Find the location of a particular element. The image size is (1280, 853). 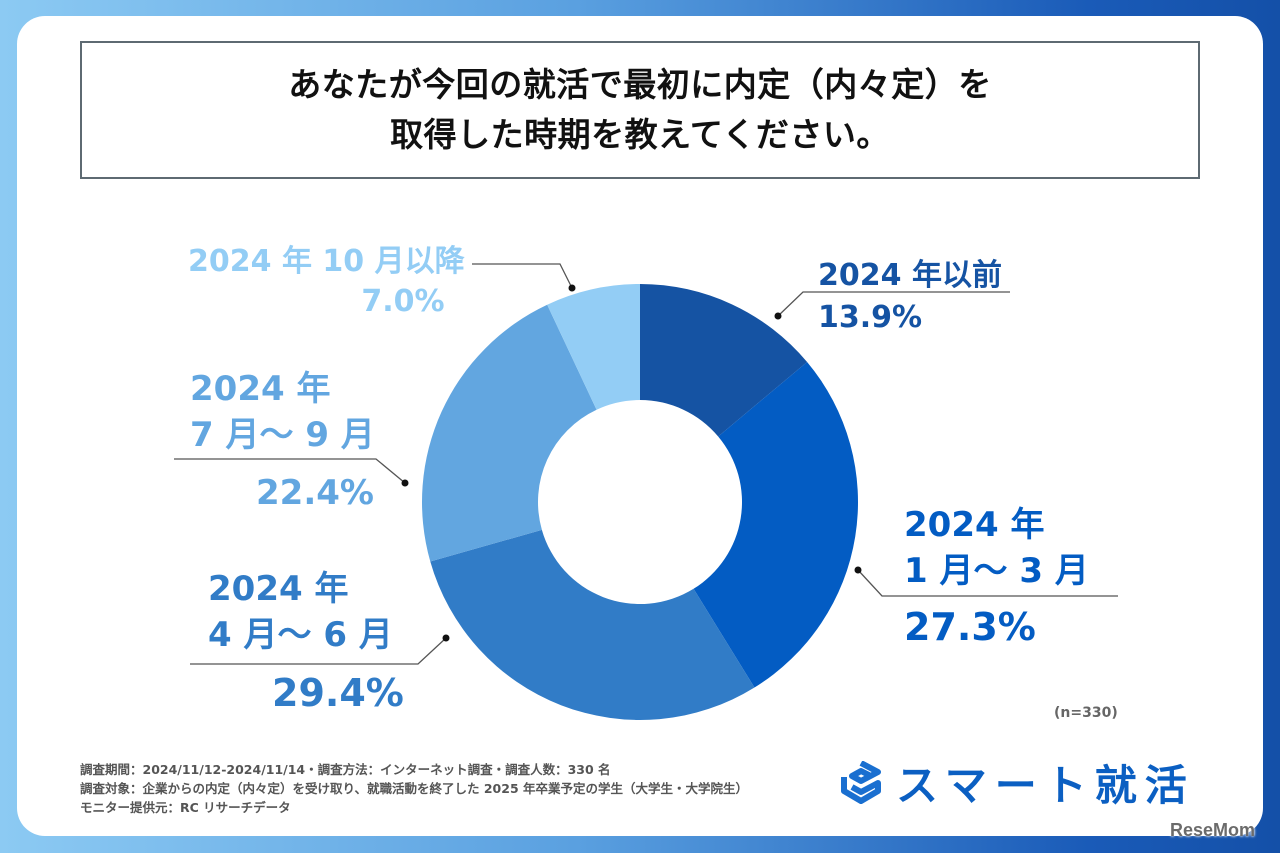

slice-label-apr-jun: 2024 年 4 月～ 6 月 29.4% is located at coordinates (306, 642).